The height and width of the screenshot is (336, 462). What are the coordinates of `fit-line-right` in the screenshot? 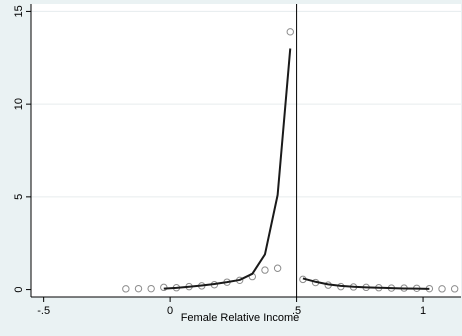 It's located at (366, 283).